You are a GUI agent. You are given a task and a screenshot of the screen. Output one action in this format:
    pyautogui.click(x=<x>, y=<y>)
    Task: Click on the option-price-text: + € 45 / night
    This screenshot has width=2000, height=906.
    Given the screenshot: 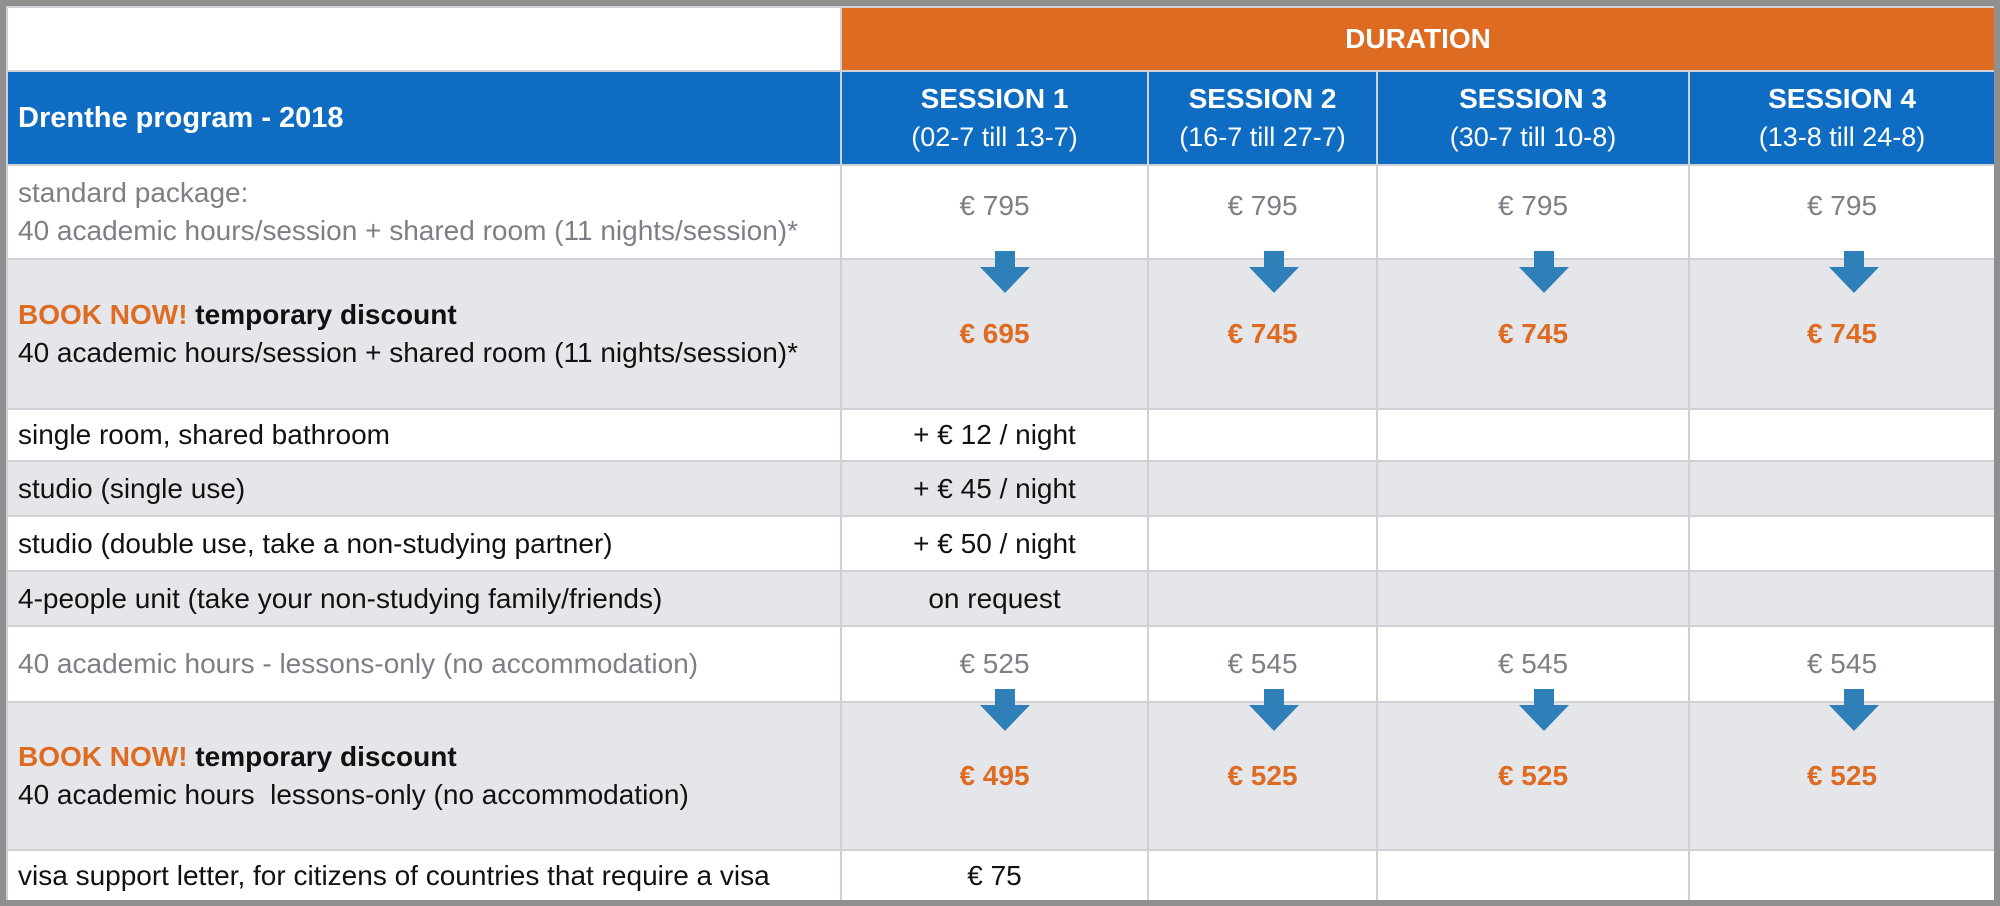 What is the action you would take?
    pyautogui.click(x=994, y=488)
    